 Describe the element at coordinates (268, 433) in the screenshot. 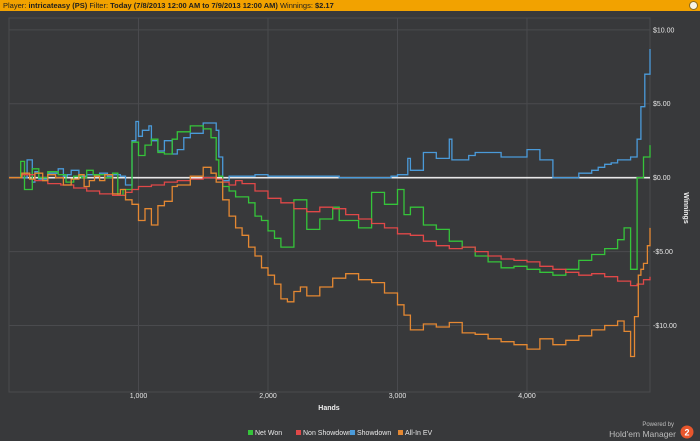

I see `legend-label-net-won: Net Won` at that location.